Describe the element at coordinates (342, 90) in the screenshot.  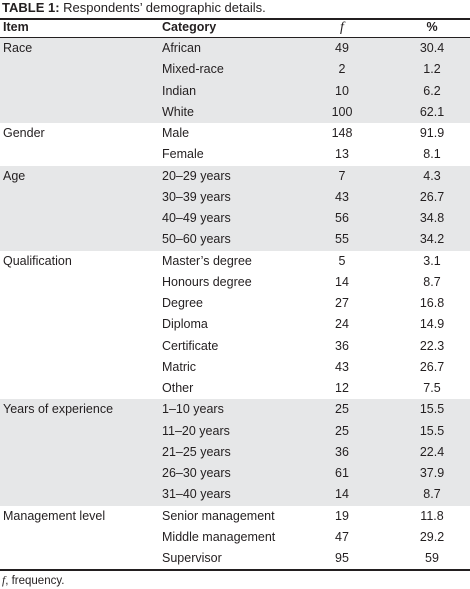
I see `frequency: 10` at that location.